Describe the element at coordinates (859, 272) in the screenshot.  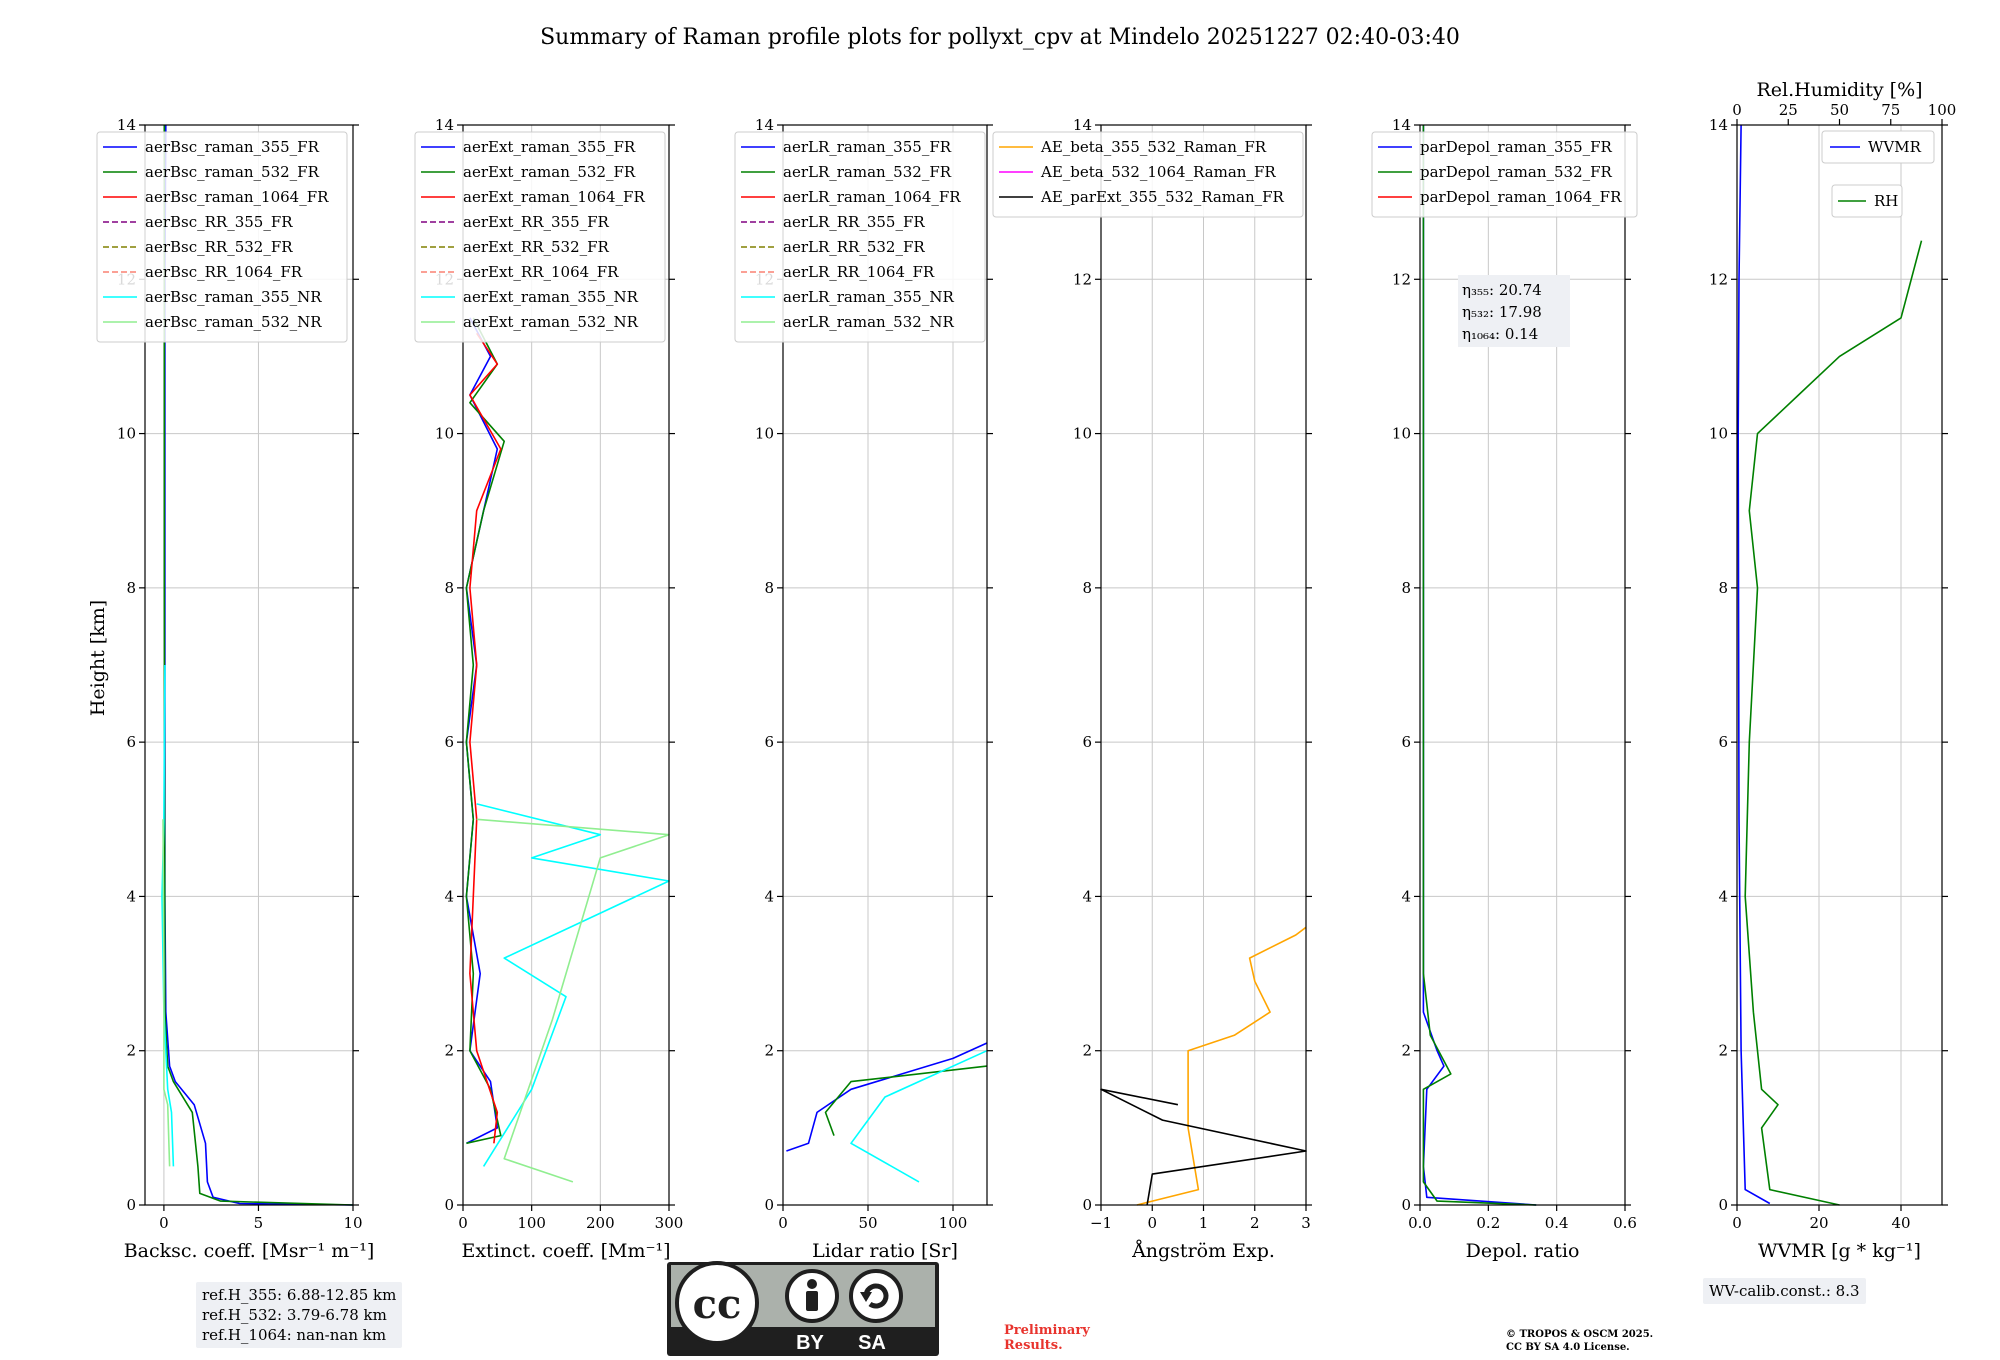
I see `legend-label: aerLR_RR_1064_FR` at that location.